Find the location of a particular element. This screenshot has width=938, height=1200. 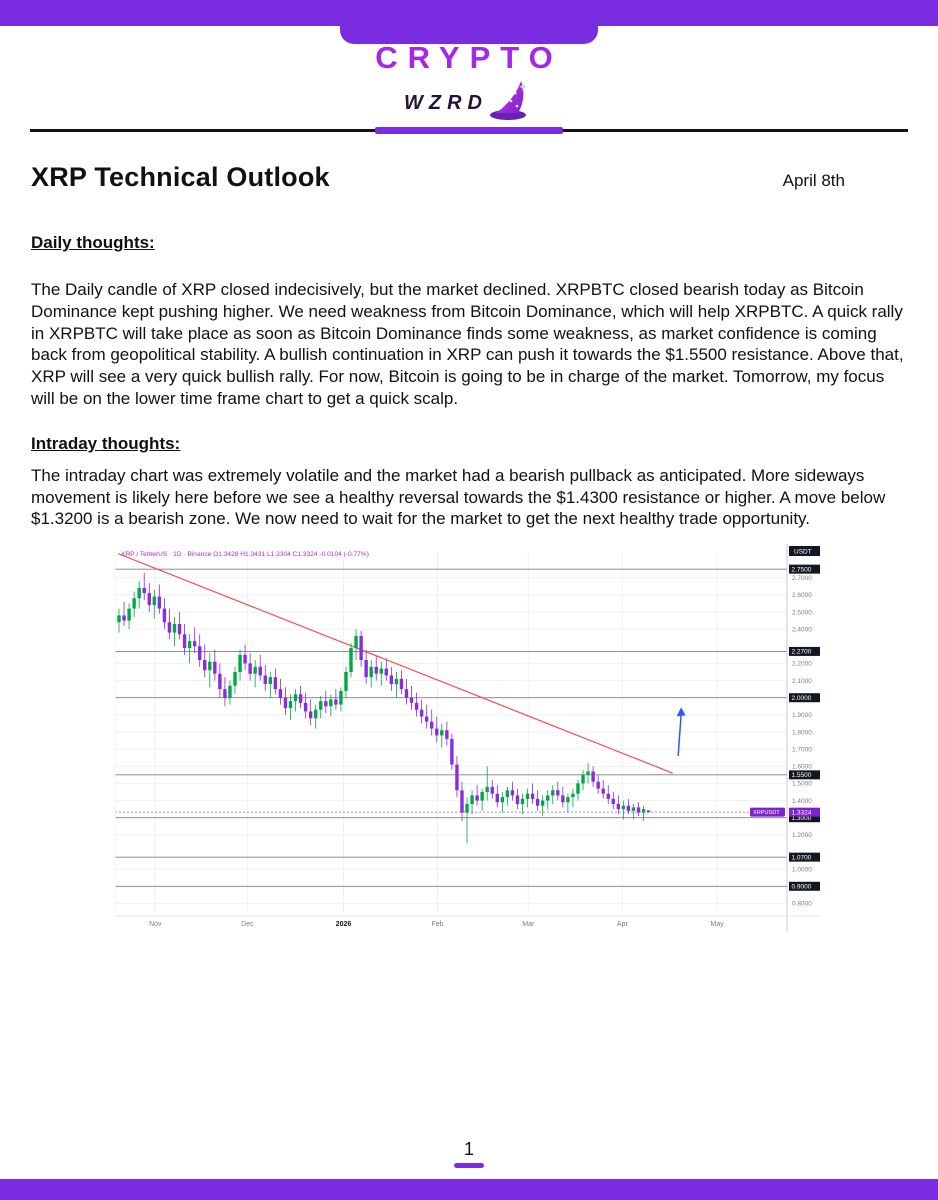

svg-text: May is located at coordinates (717, 924).